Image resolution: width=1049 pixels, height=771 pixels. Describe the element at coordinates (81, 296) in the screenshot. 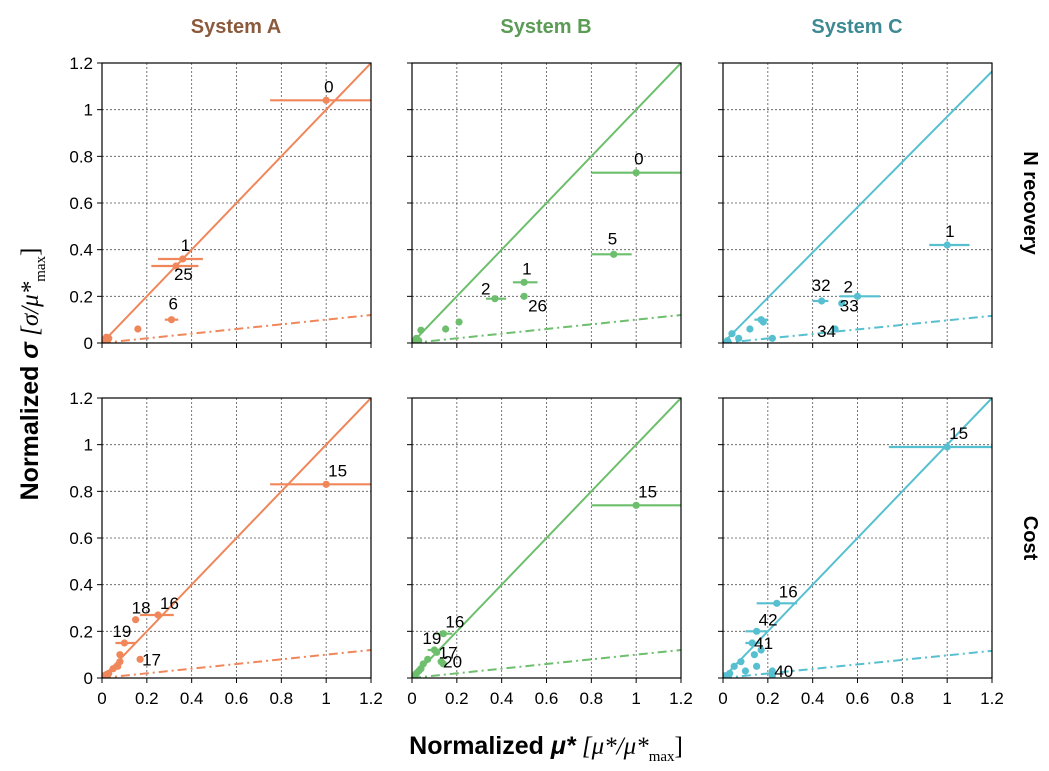

I see `y-tick-label: 0.2` at that location.